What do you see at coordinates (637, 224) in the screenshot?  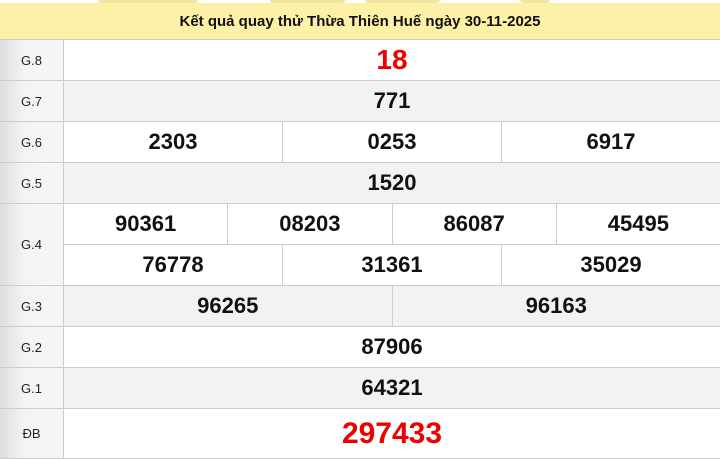 I see `result-number: 45495` at bounding box center [637, 224].